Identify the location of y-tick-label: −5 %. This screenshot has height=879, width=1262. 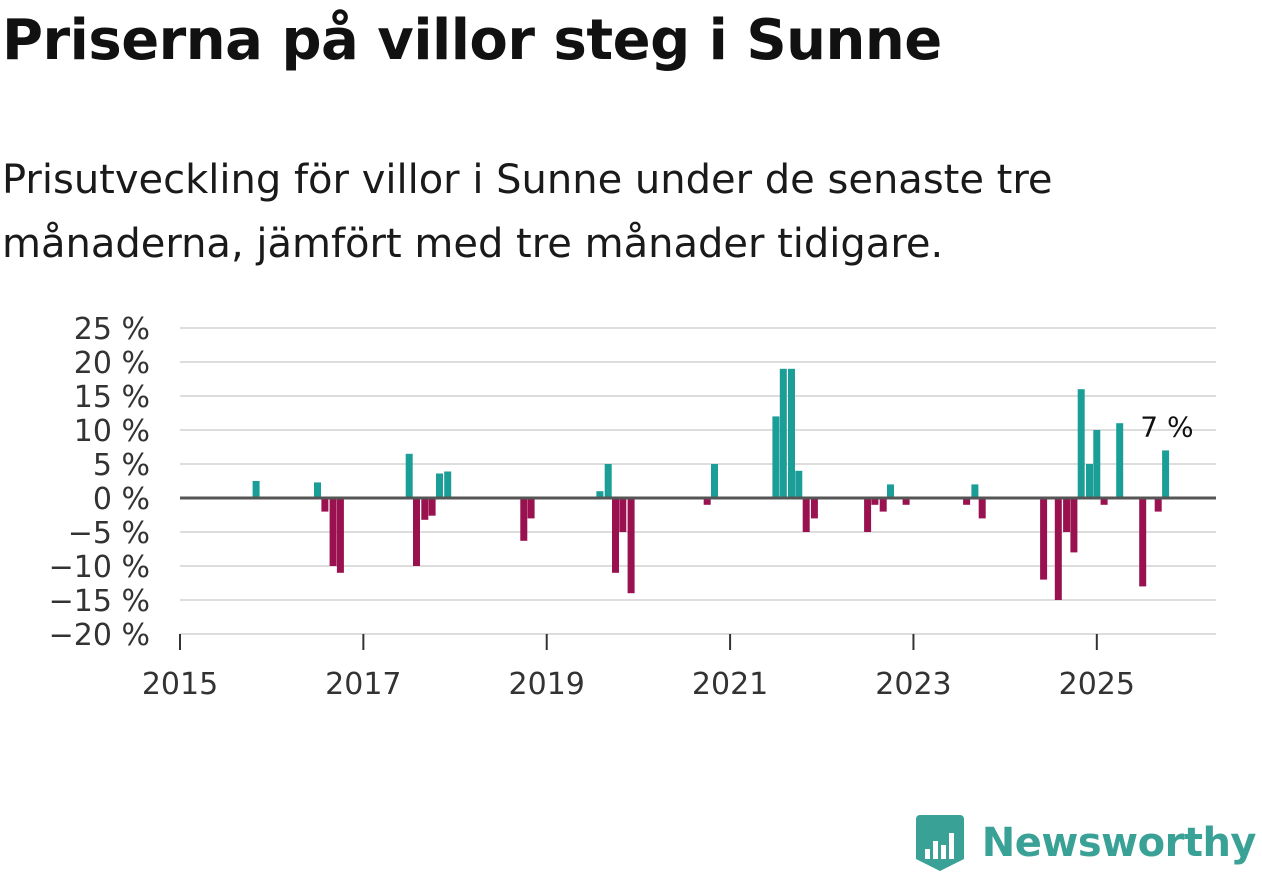
(109, 533).